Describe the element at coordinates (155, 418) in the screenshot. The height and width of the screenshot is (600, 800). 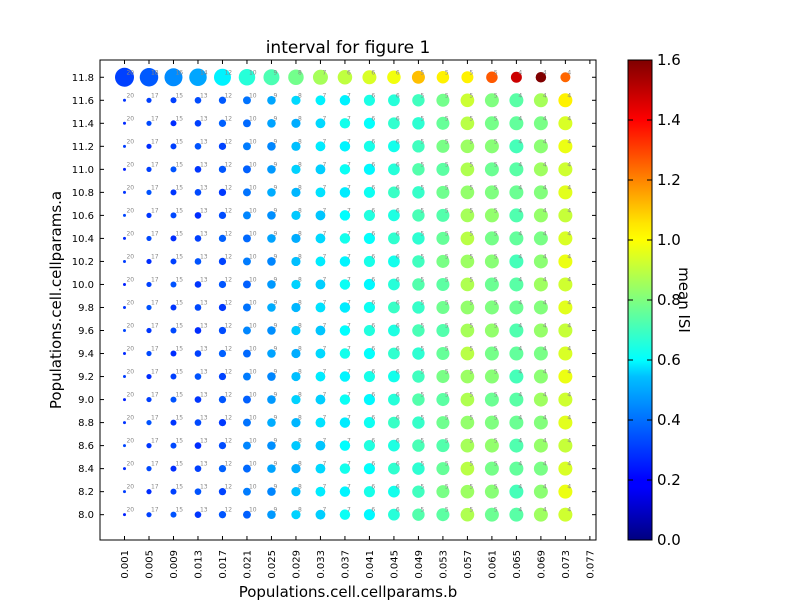
I see `point-label: 17` at that location.